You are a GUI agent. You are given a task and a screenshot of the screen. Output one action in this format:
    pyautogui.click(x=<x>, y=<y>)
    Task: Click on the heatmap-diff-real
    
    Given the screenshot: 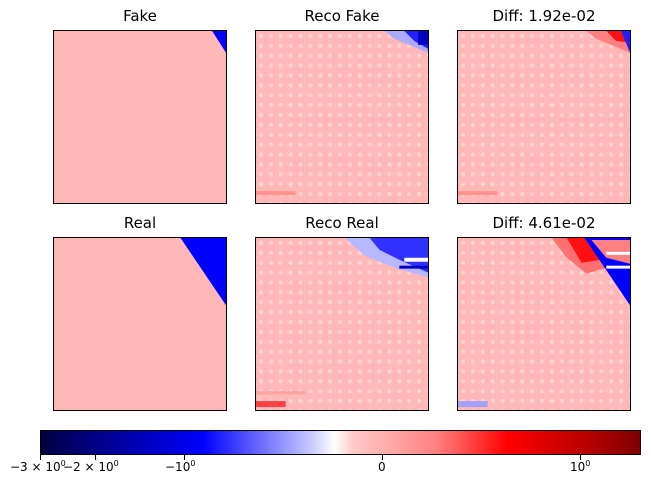 What is the action you would take?
    pyautogui.click(x=544, y=324)
    